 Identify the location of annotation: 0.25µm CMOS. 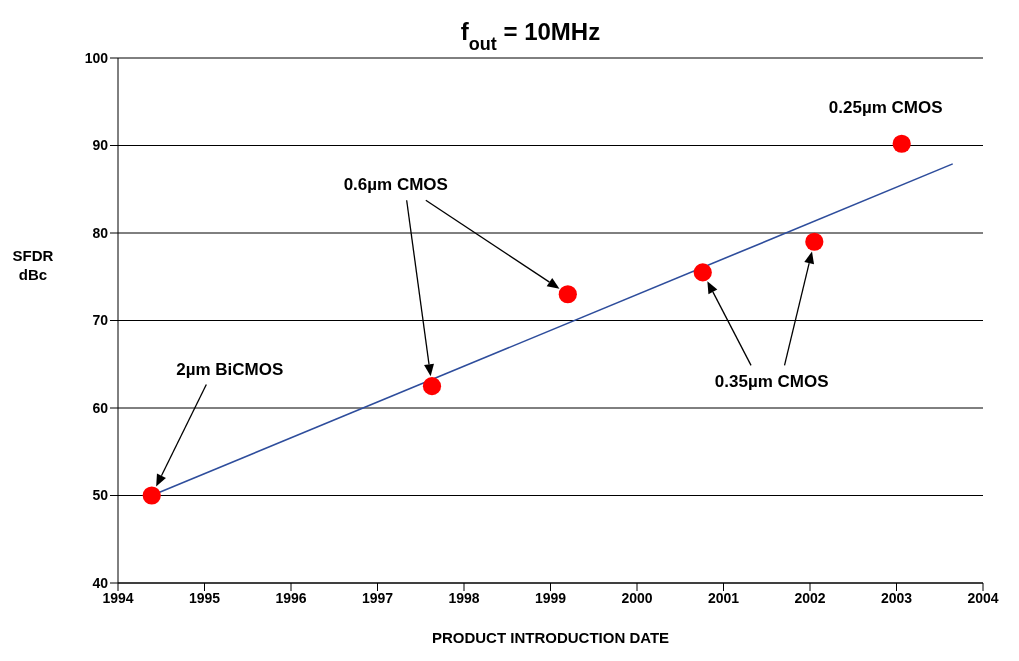
(885, 107).